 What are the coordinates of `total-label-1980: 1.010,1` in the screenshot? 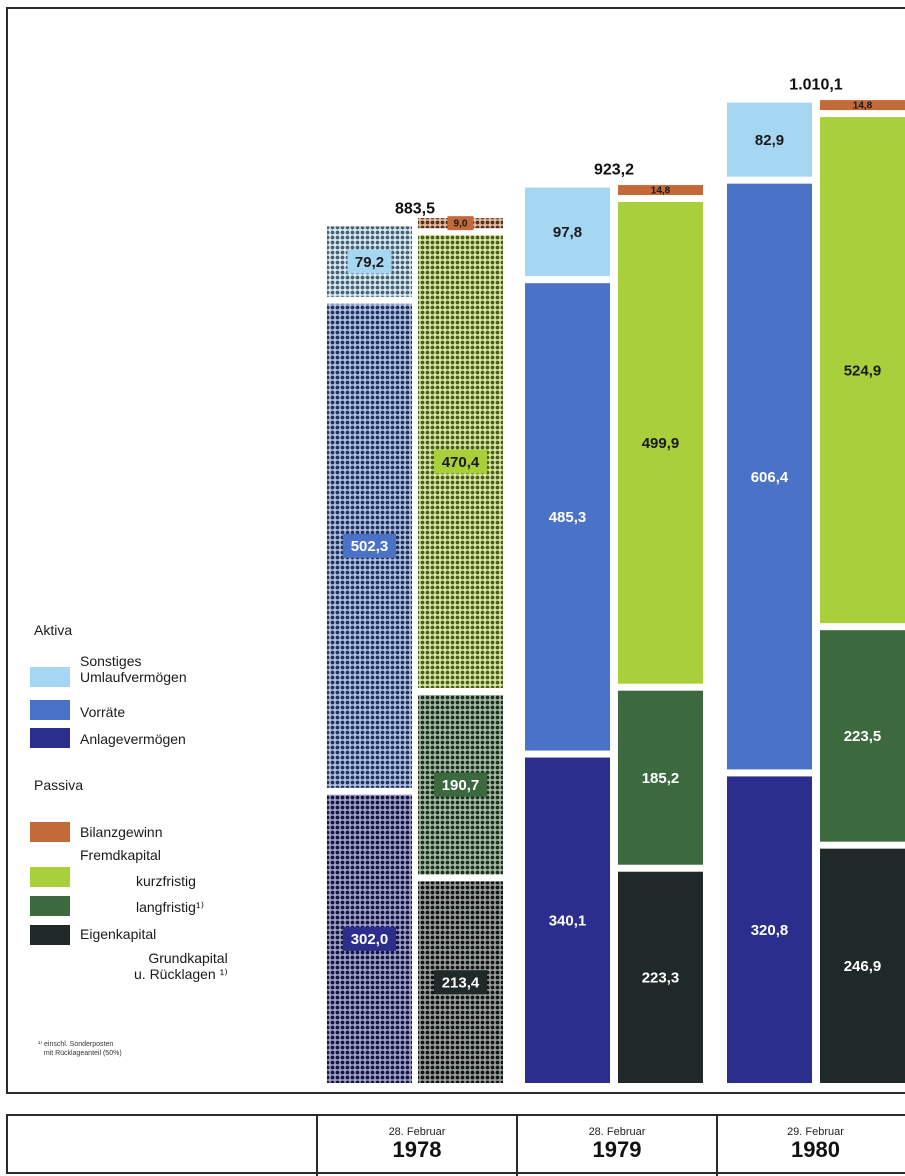 It's located at (815, 85).